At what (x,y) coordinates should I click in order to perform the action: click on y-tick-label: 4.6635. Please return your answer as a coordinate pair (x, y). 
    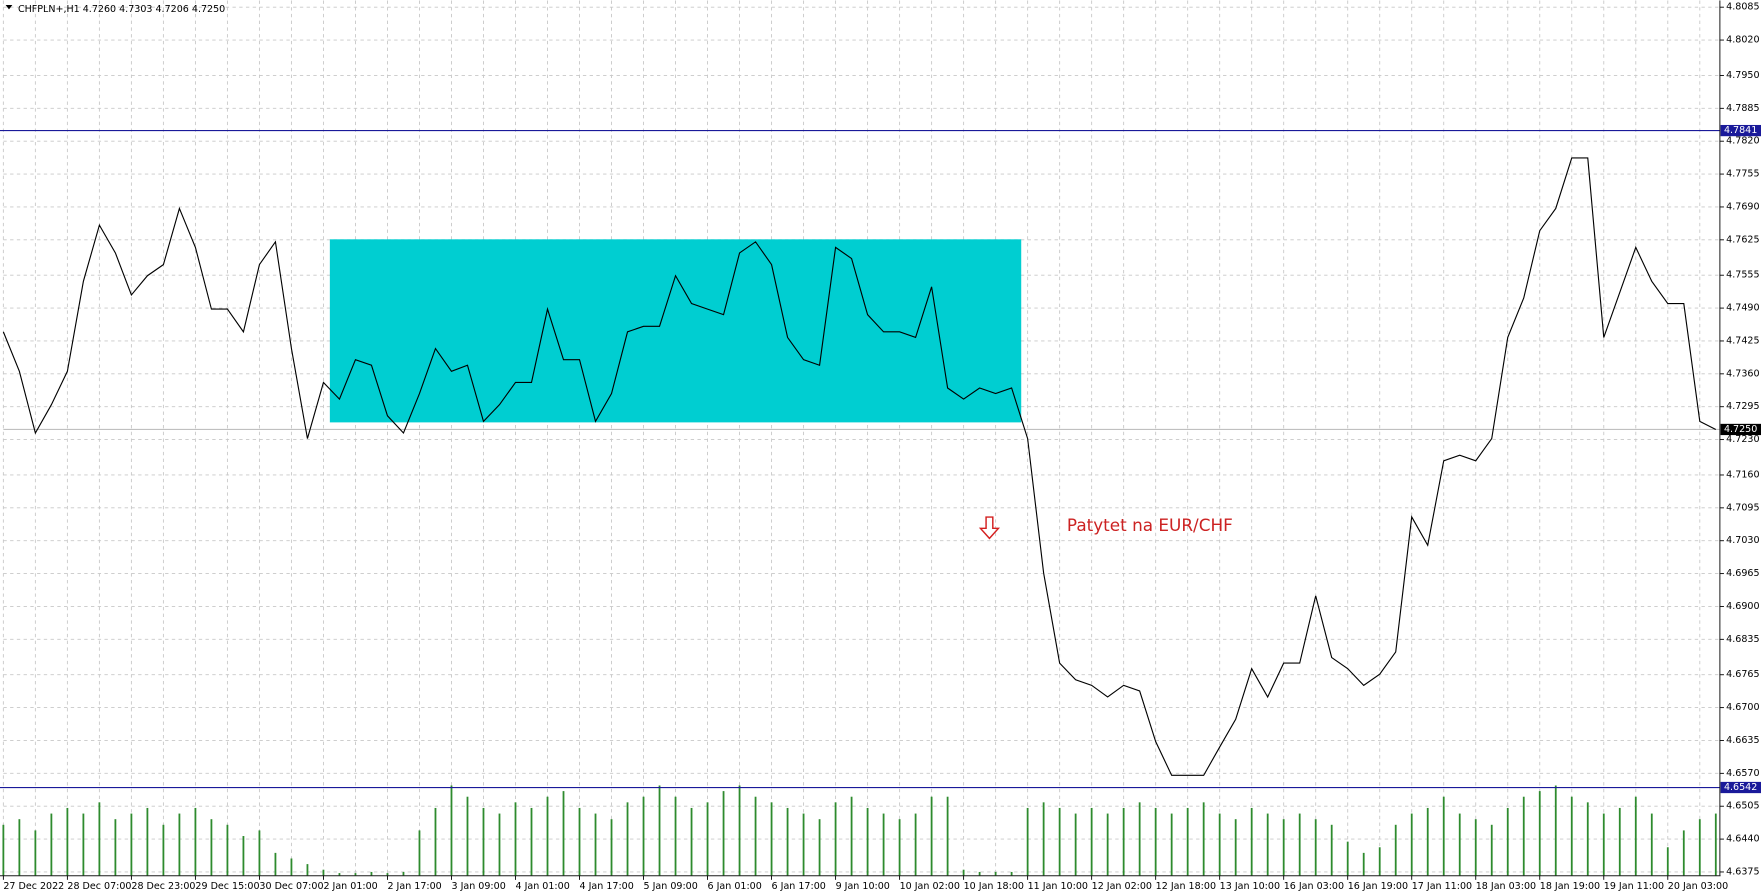
    Looking at the image, I should click on (1742, 740).